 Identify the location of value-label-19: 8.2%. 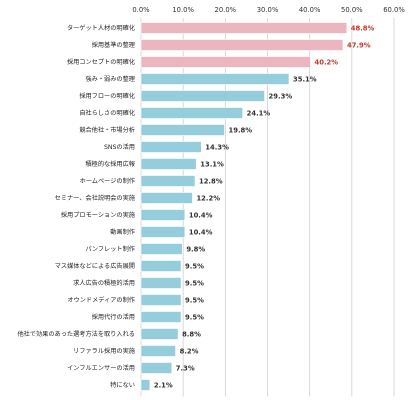
(189, 351).